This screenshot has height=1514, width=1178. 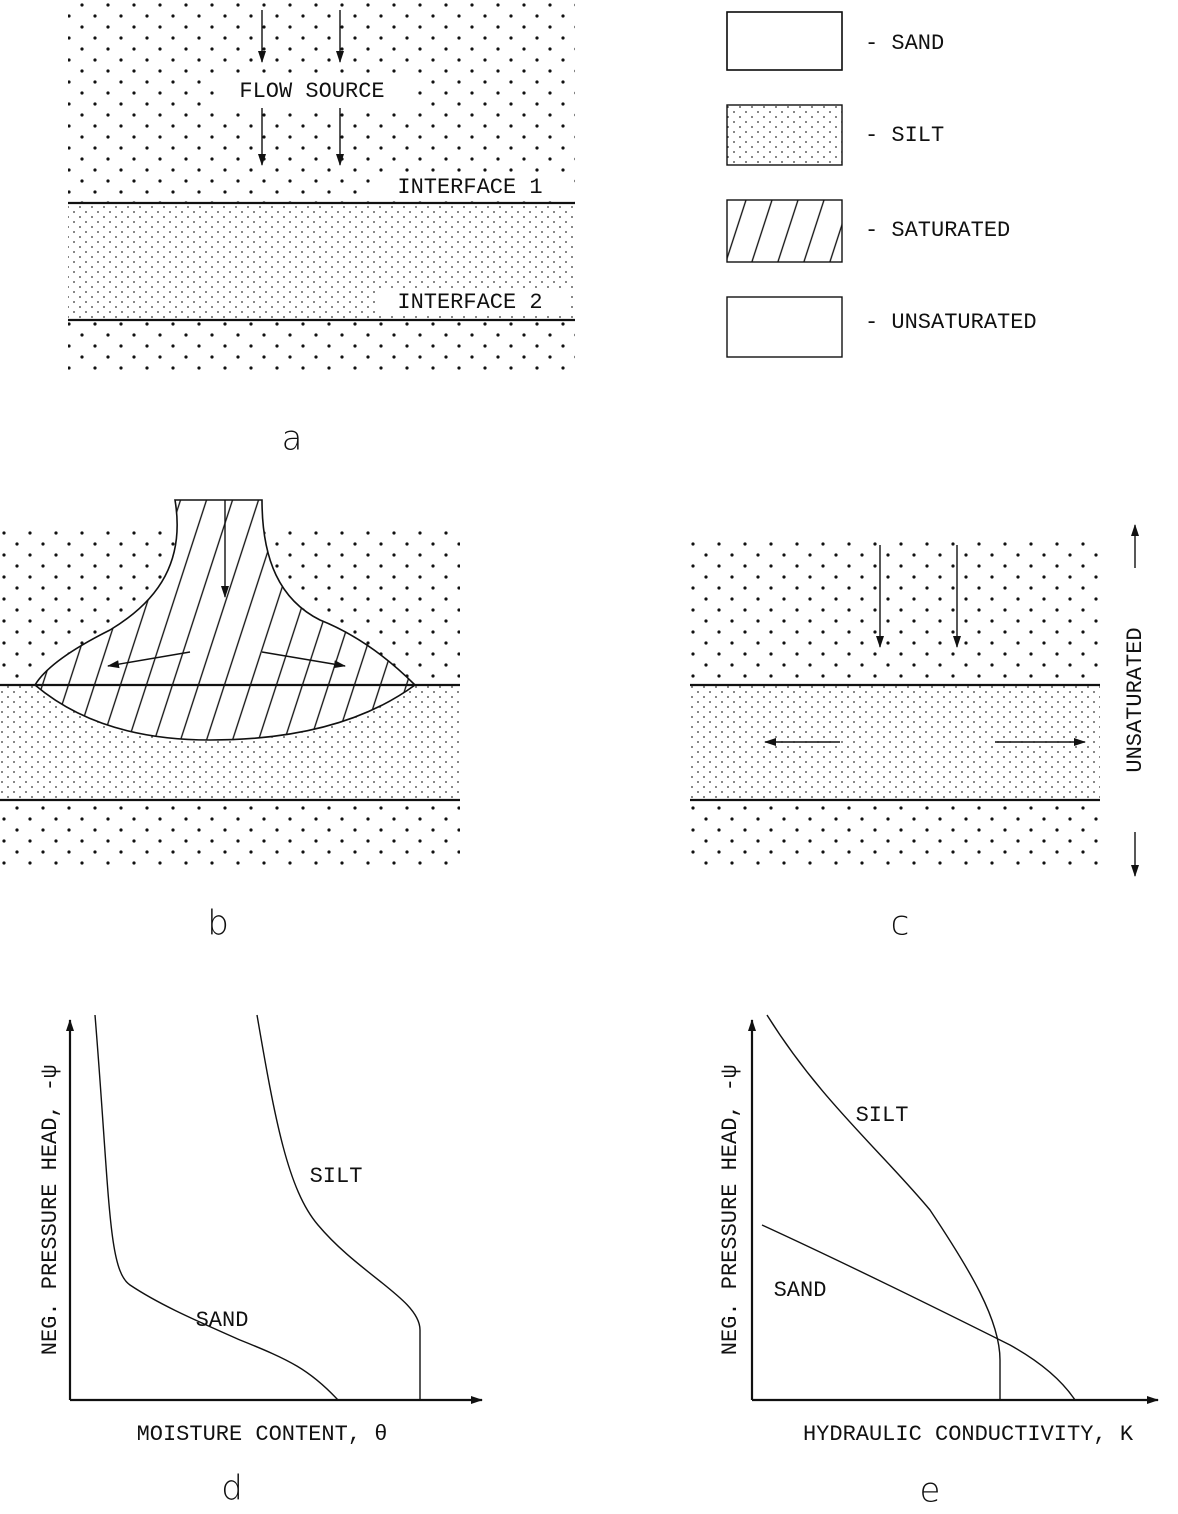 What do you see at coordinates (232, 1489) in the screenshot?
I see `panel-label: d` at bounding box center [232, 1489].